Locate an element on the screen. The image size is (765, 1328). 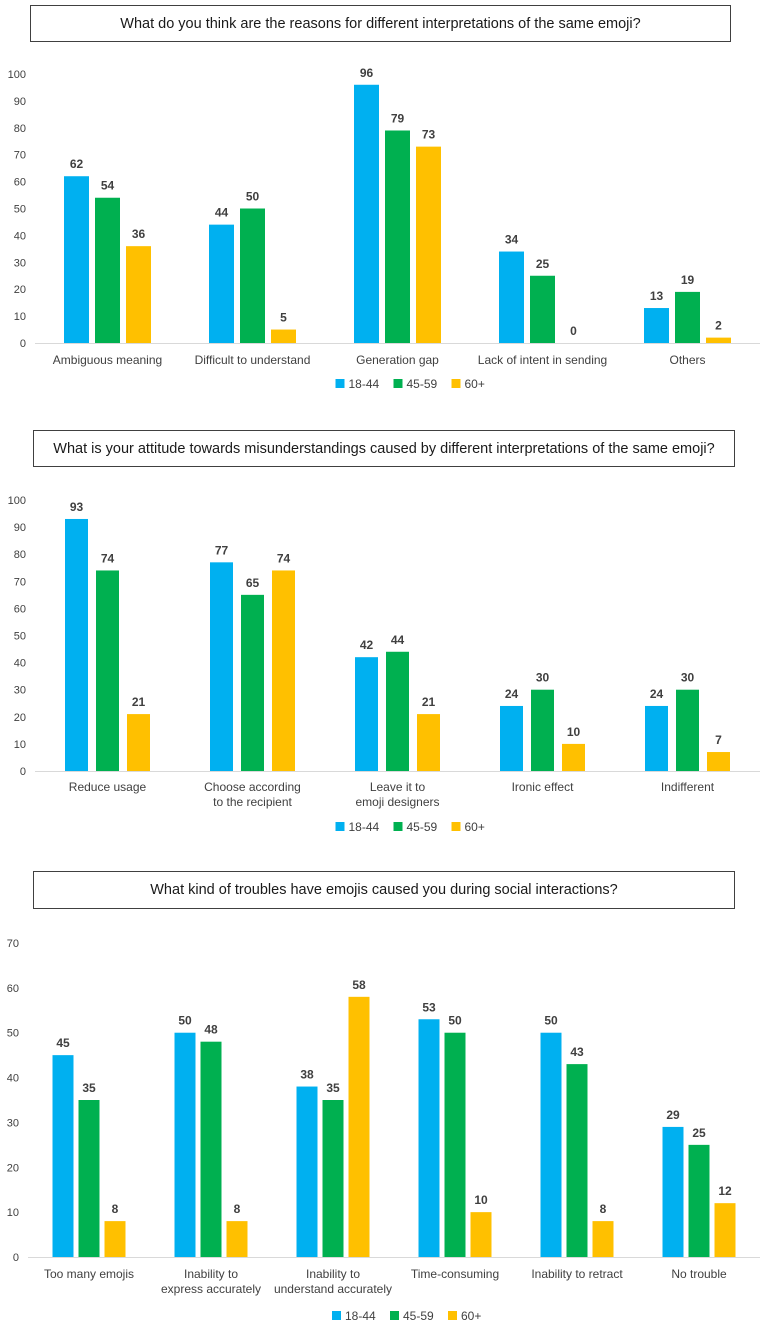
data-label: 93 is located at coordinates (77, 507).